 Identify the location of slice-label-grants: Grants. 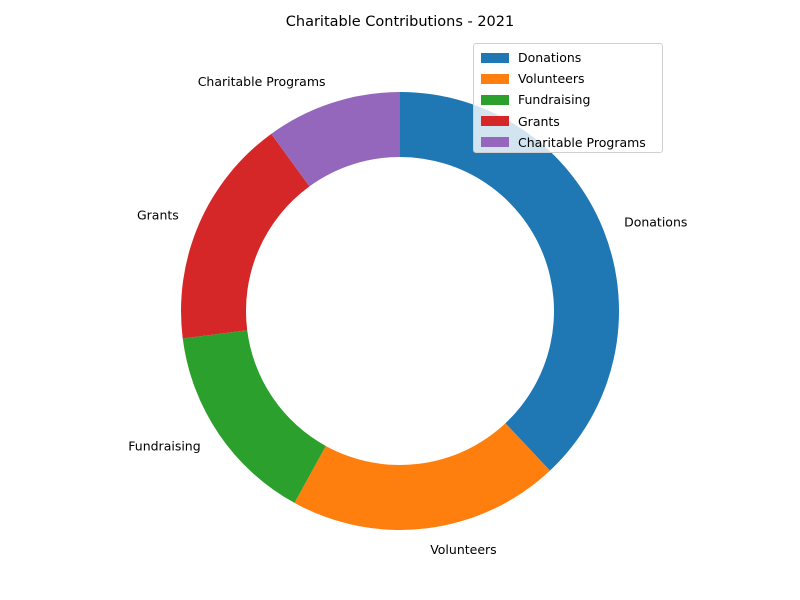
(158, 214).